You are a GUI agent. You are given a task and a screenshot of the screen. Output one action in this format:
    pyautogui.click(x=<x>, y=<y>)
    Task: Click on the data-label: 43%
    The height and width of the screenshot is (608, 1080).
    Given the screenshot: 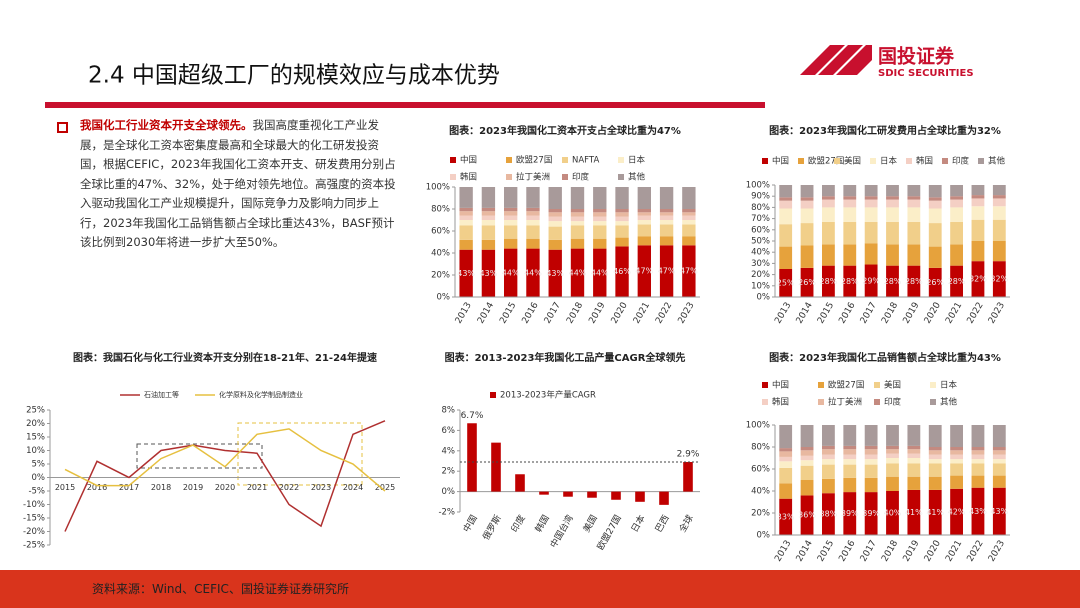 What is the action you would take?
    pyautogui.click(x=978, y=511)
    